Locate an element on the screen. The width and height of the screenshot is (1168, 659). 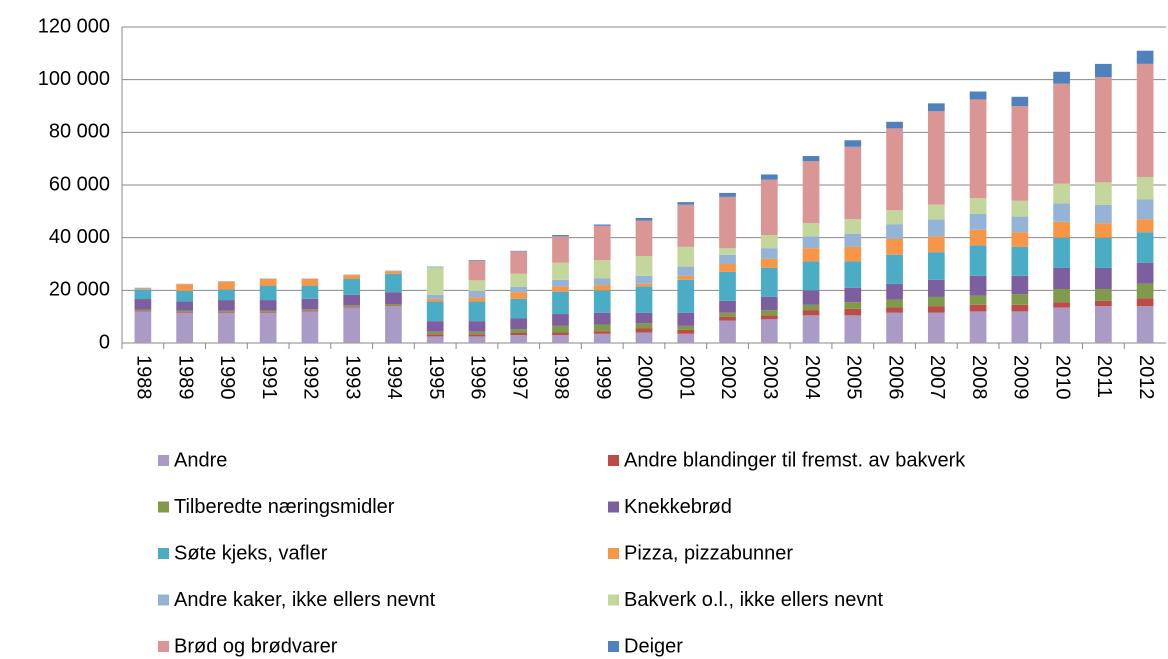
y-tick-label: 60 000 is located at coordinates (79, 184).